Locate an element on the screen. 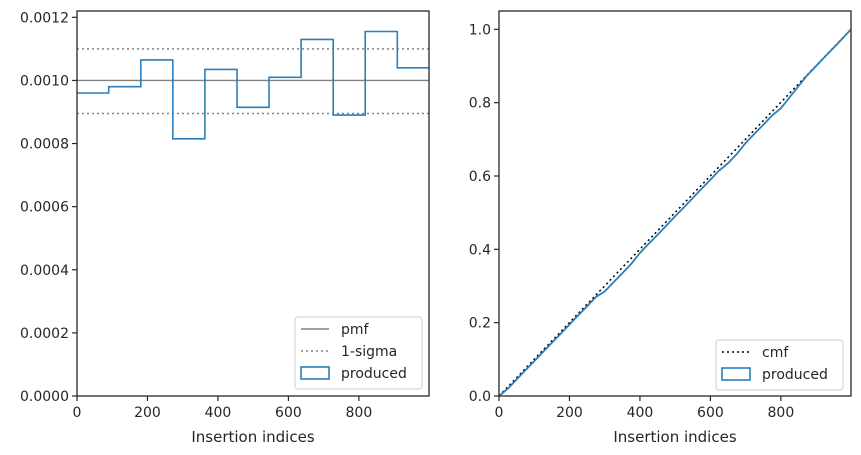 Image resolution: width=861 pixels, height=455 pixels. y-tick-label: 0.0004 is located at coordinates (44, 271).